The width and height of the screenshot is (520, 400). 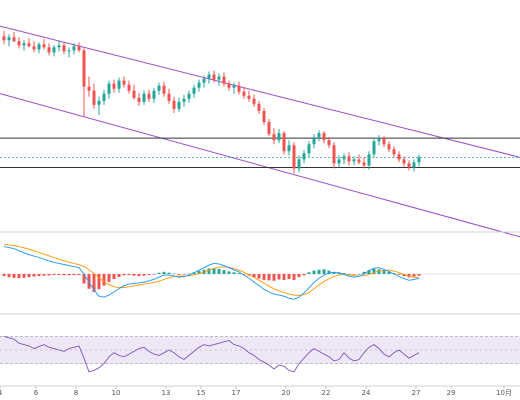 I want to click on x-tick-label: 22, so click(x=326, y=393).